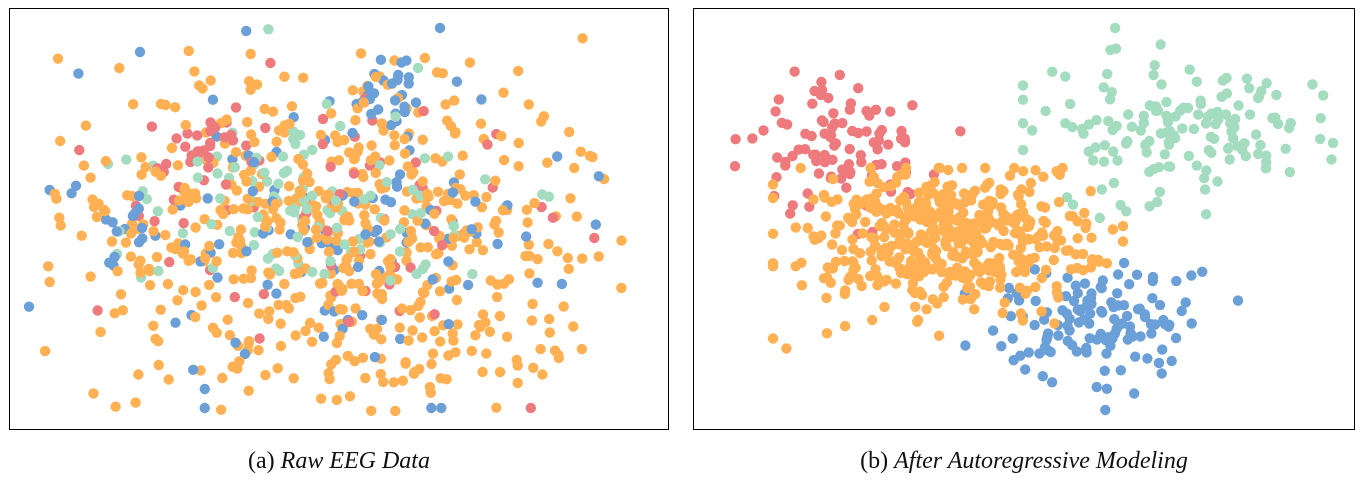 This screenshot has width=1362, height=486. Describe the element at coordinates (874, 461) in the screenshot. I see `caption-label: (b)` at that location.